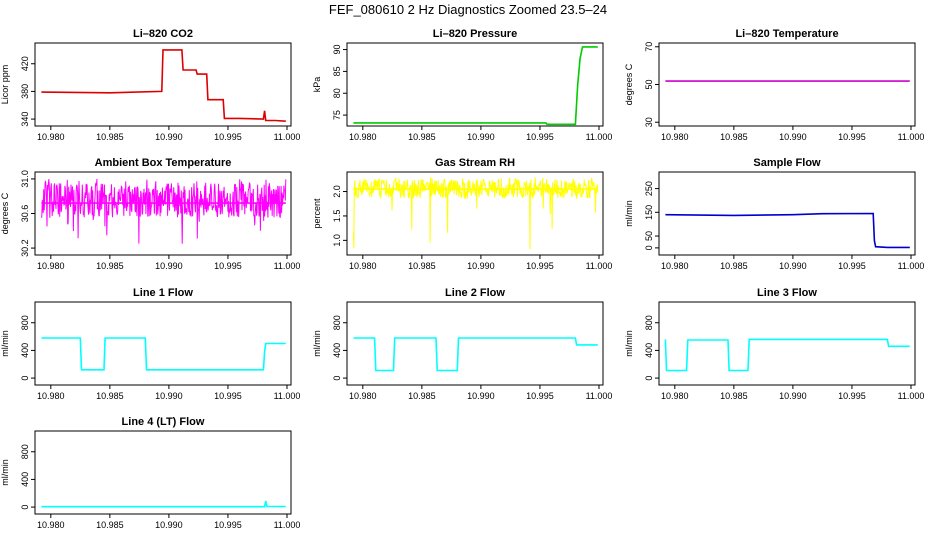 This screenshot has height=540, width=936. Describe the element at coordinates (5, 85) in the screenshot. I see `y-axis-label: Licor ppm` at that location.